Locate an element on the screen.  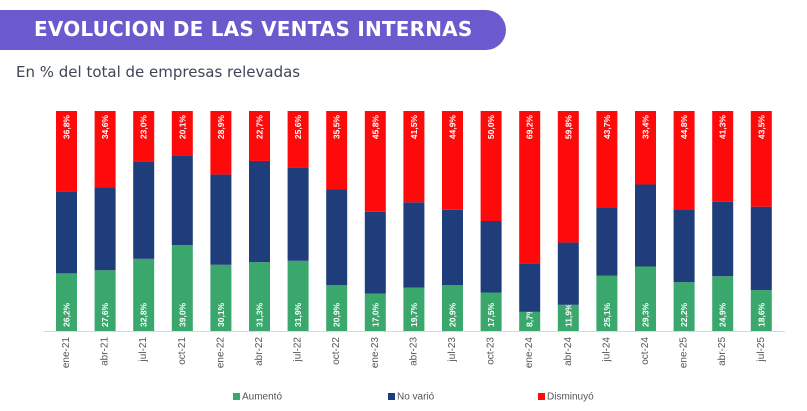
data-label: 32,8% is located at coordinates (144, 314).